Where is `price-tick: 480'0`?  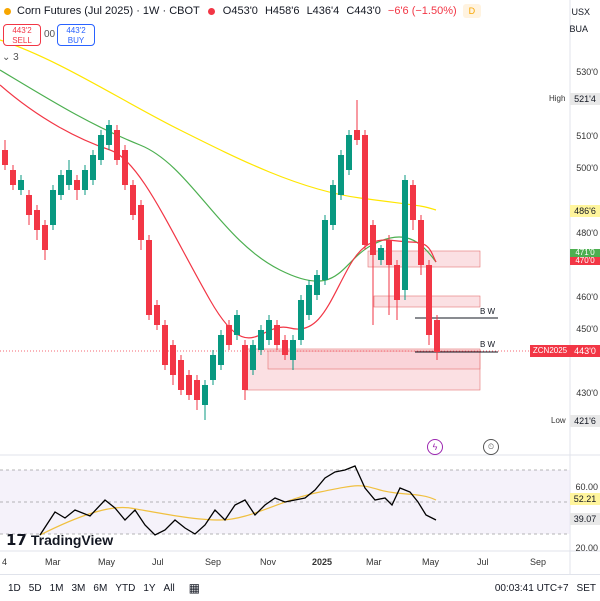
price-tick: 480'0 is located at coordinates (587, 233).